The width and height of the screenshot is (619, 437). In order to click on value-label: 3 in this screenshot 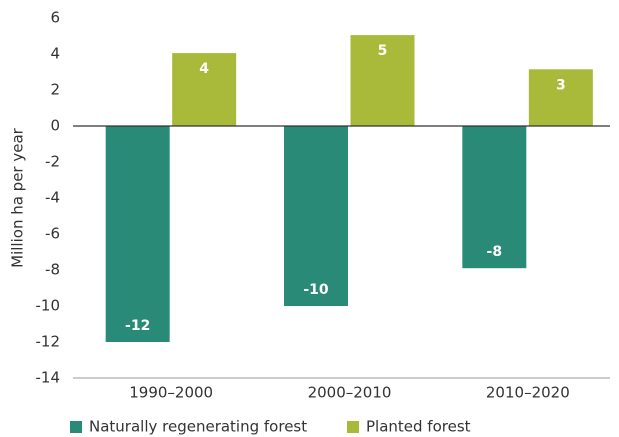, I will do `click(561, 85)`.